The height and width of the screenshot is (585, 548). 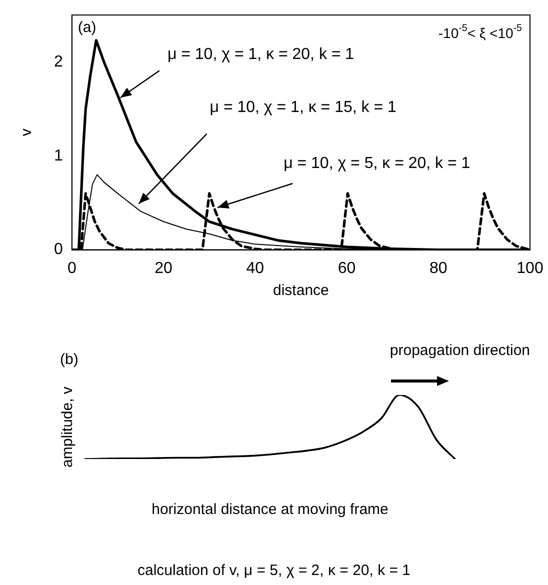 What do you see at coordinates (27, 132) in the screenshot?
I see `y-axis-title: v` at bounding box center [27, 132].